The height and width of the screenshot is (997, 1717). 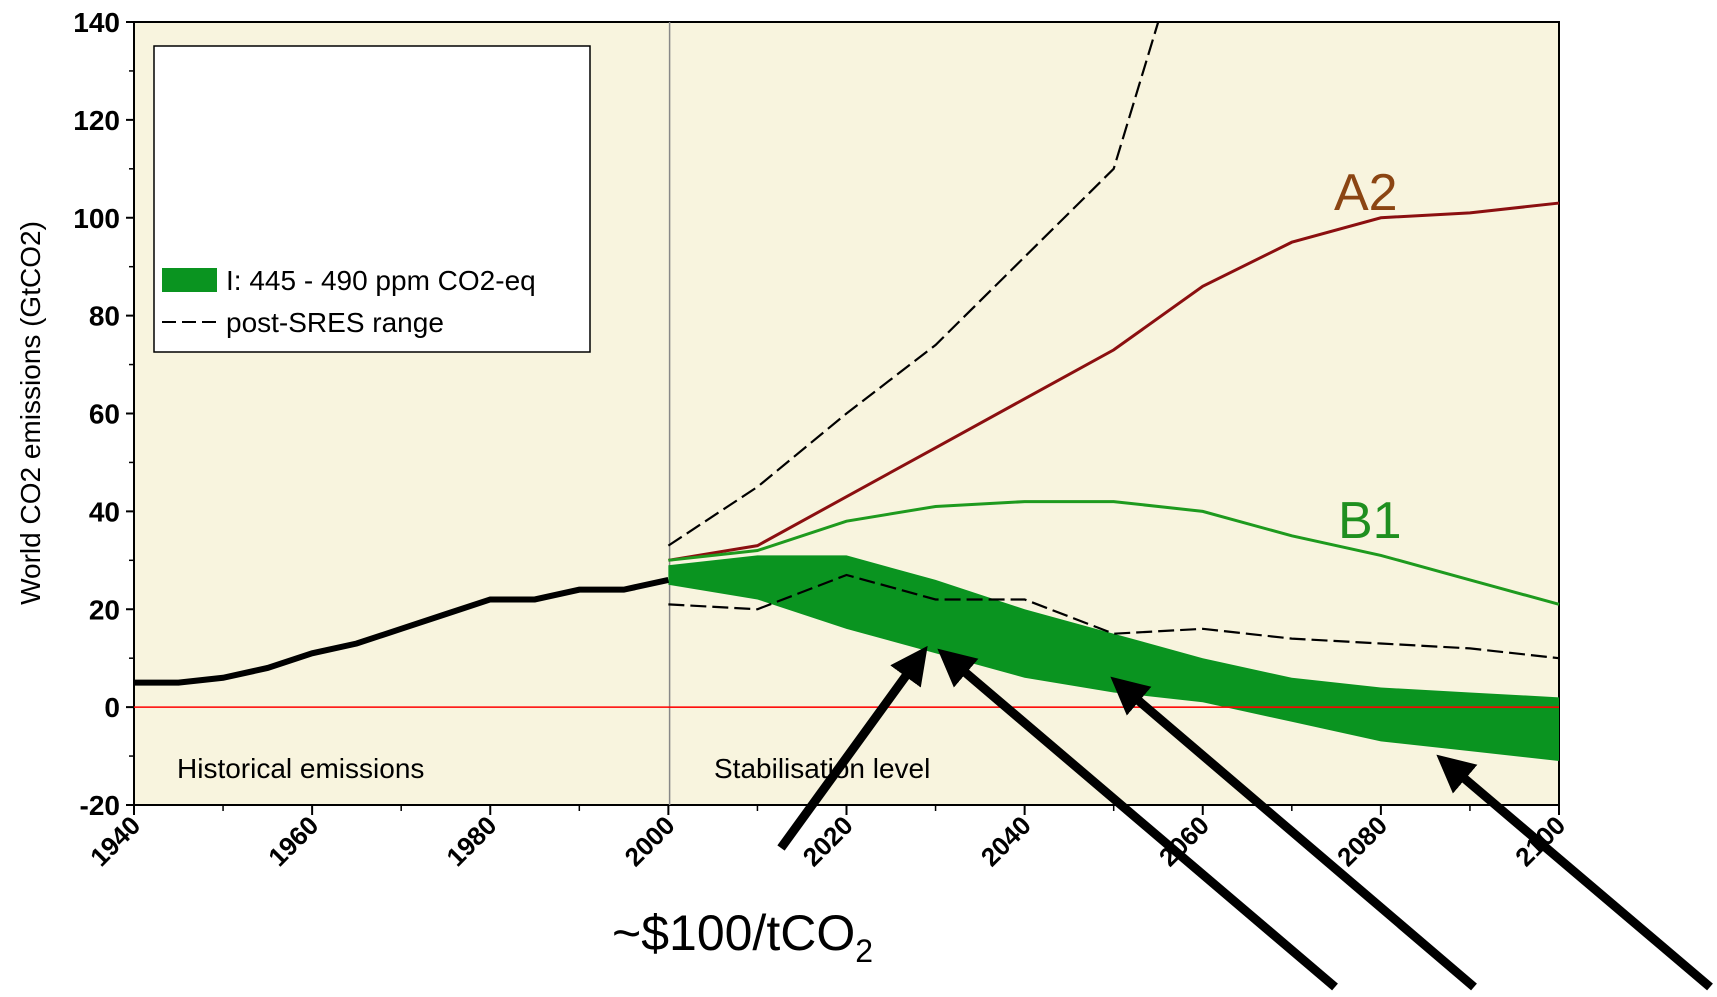 I want to click on series-label-a2: A2, so click(x=1366, y=193).